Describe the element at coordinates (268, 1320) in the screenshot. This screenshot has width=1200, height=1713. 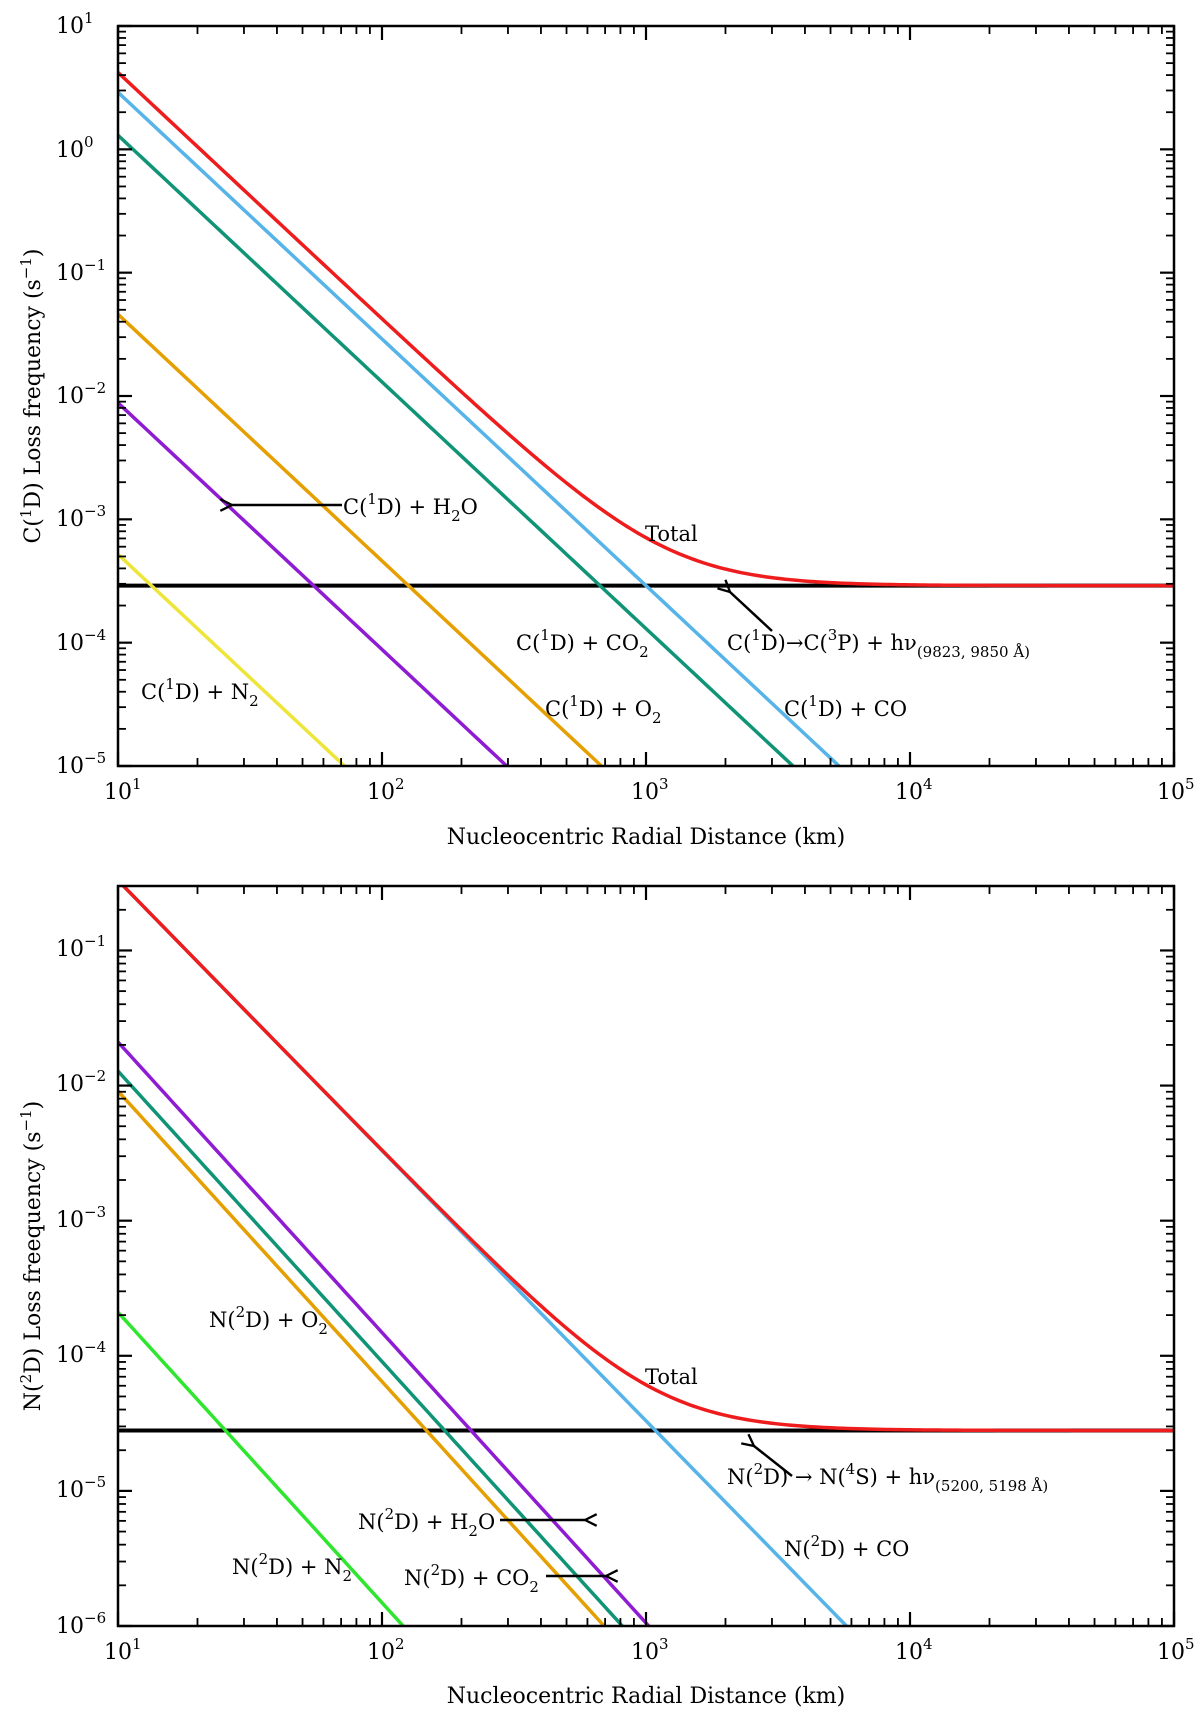
I see `bottom-label-o2: N(2D) + O2` at that location.